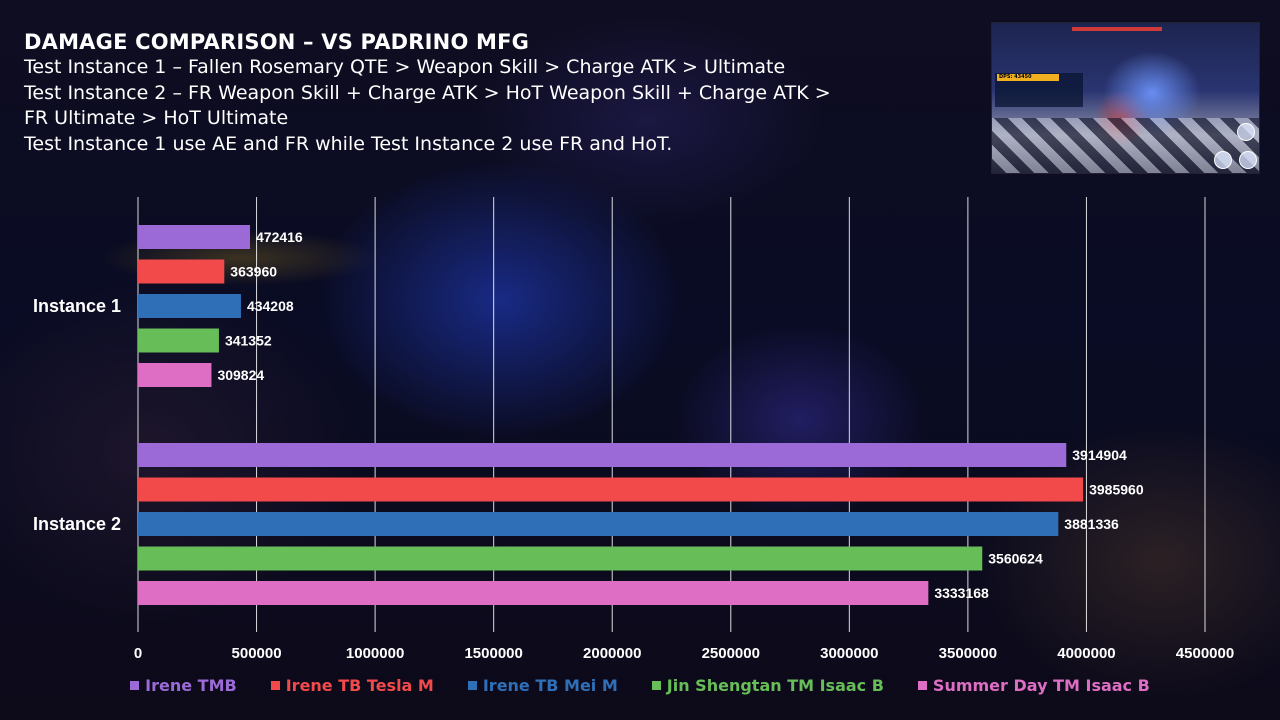  What do you see at coordinates (1028, 77) in the screenshot?
I see `dps-readout: DPS: 43450` at bounding box center [1028, 77].